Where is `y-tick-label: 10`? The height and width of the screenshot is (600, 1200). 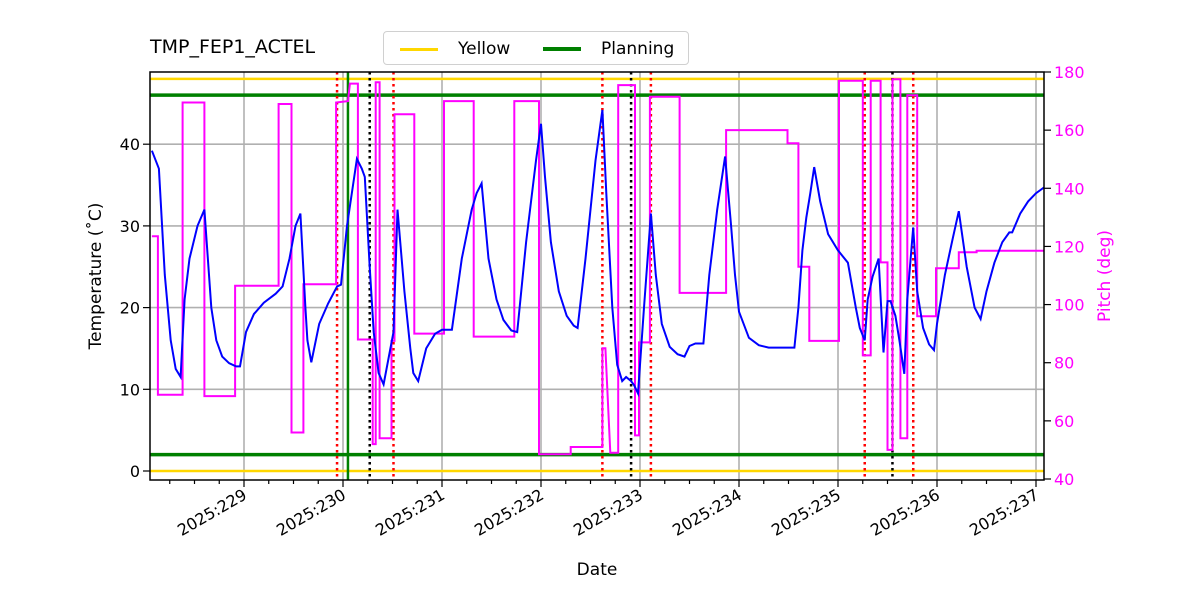
y-tick-label: 10 is located at coordinates (130, 389).